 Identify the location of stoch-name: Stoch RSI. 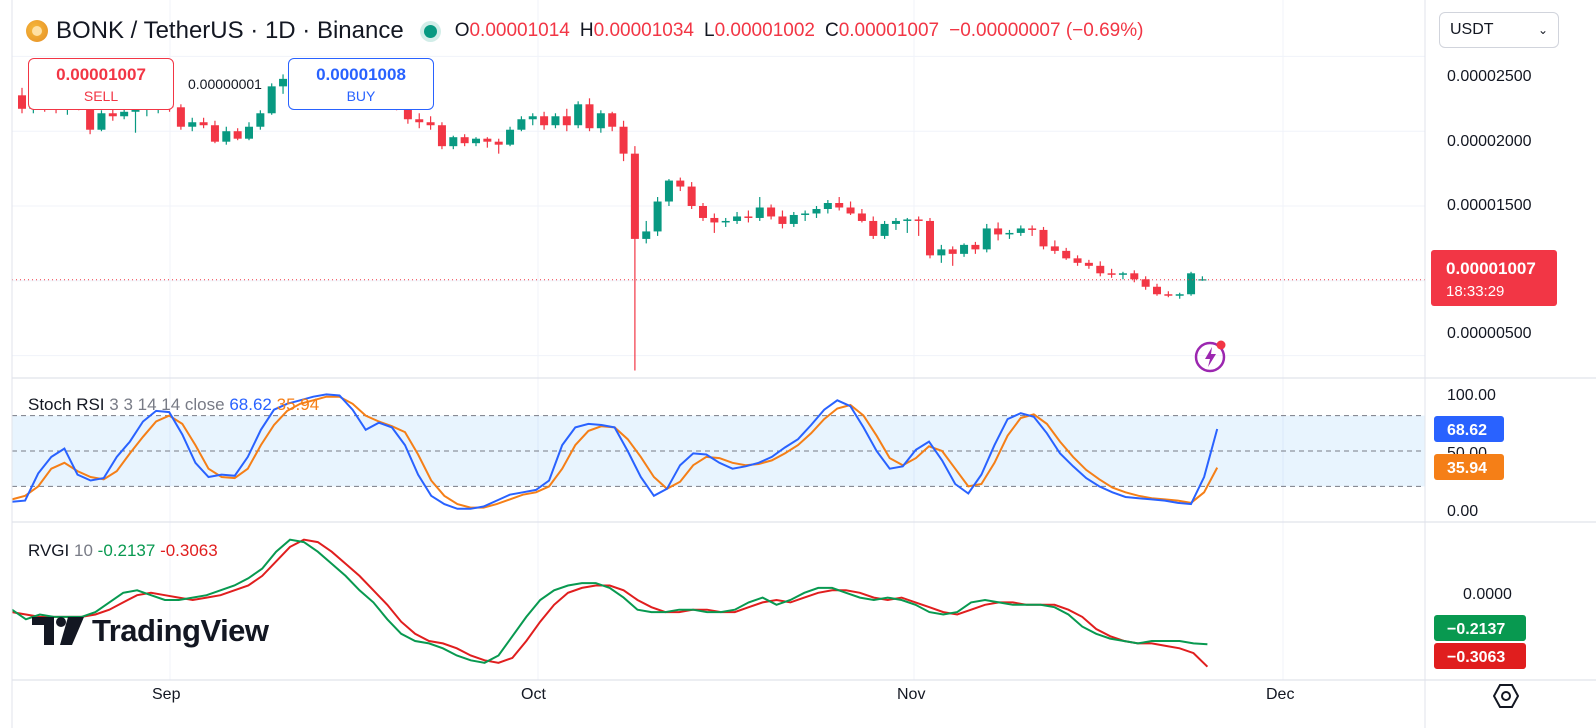
(66, 404).